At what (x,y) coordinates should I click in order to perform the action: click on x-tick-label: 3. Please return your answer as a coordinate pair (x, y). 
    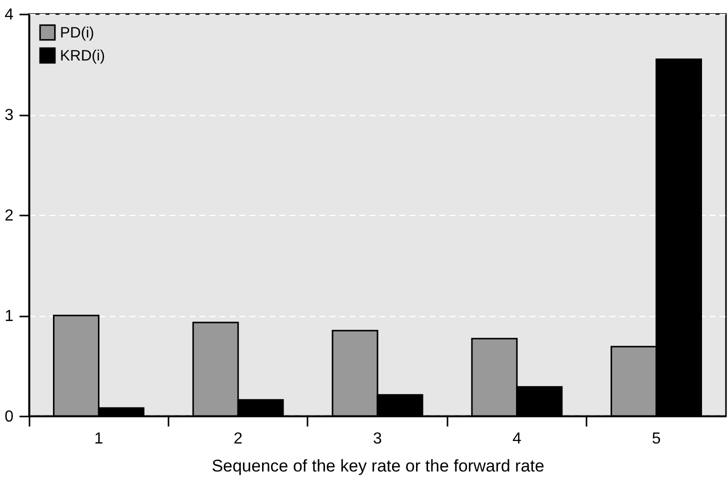
    Looking at the image, I should click on (377, 439).